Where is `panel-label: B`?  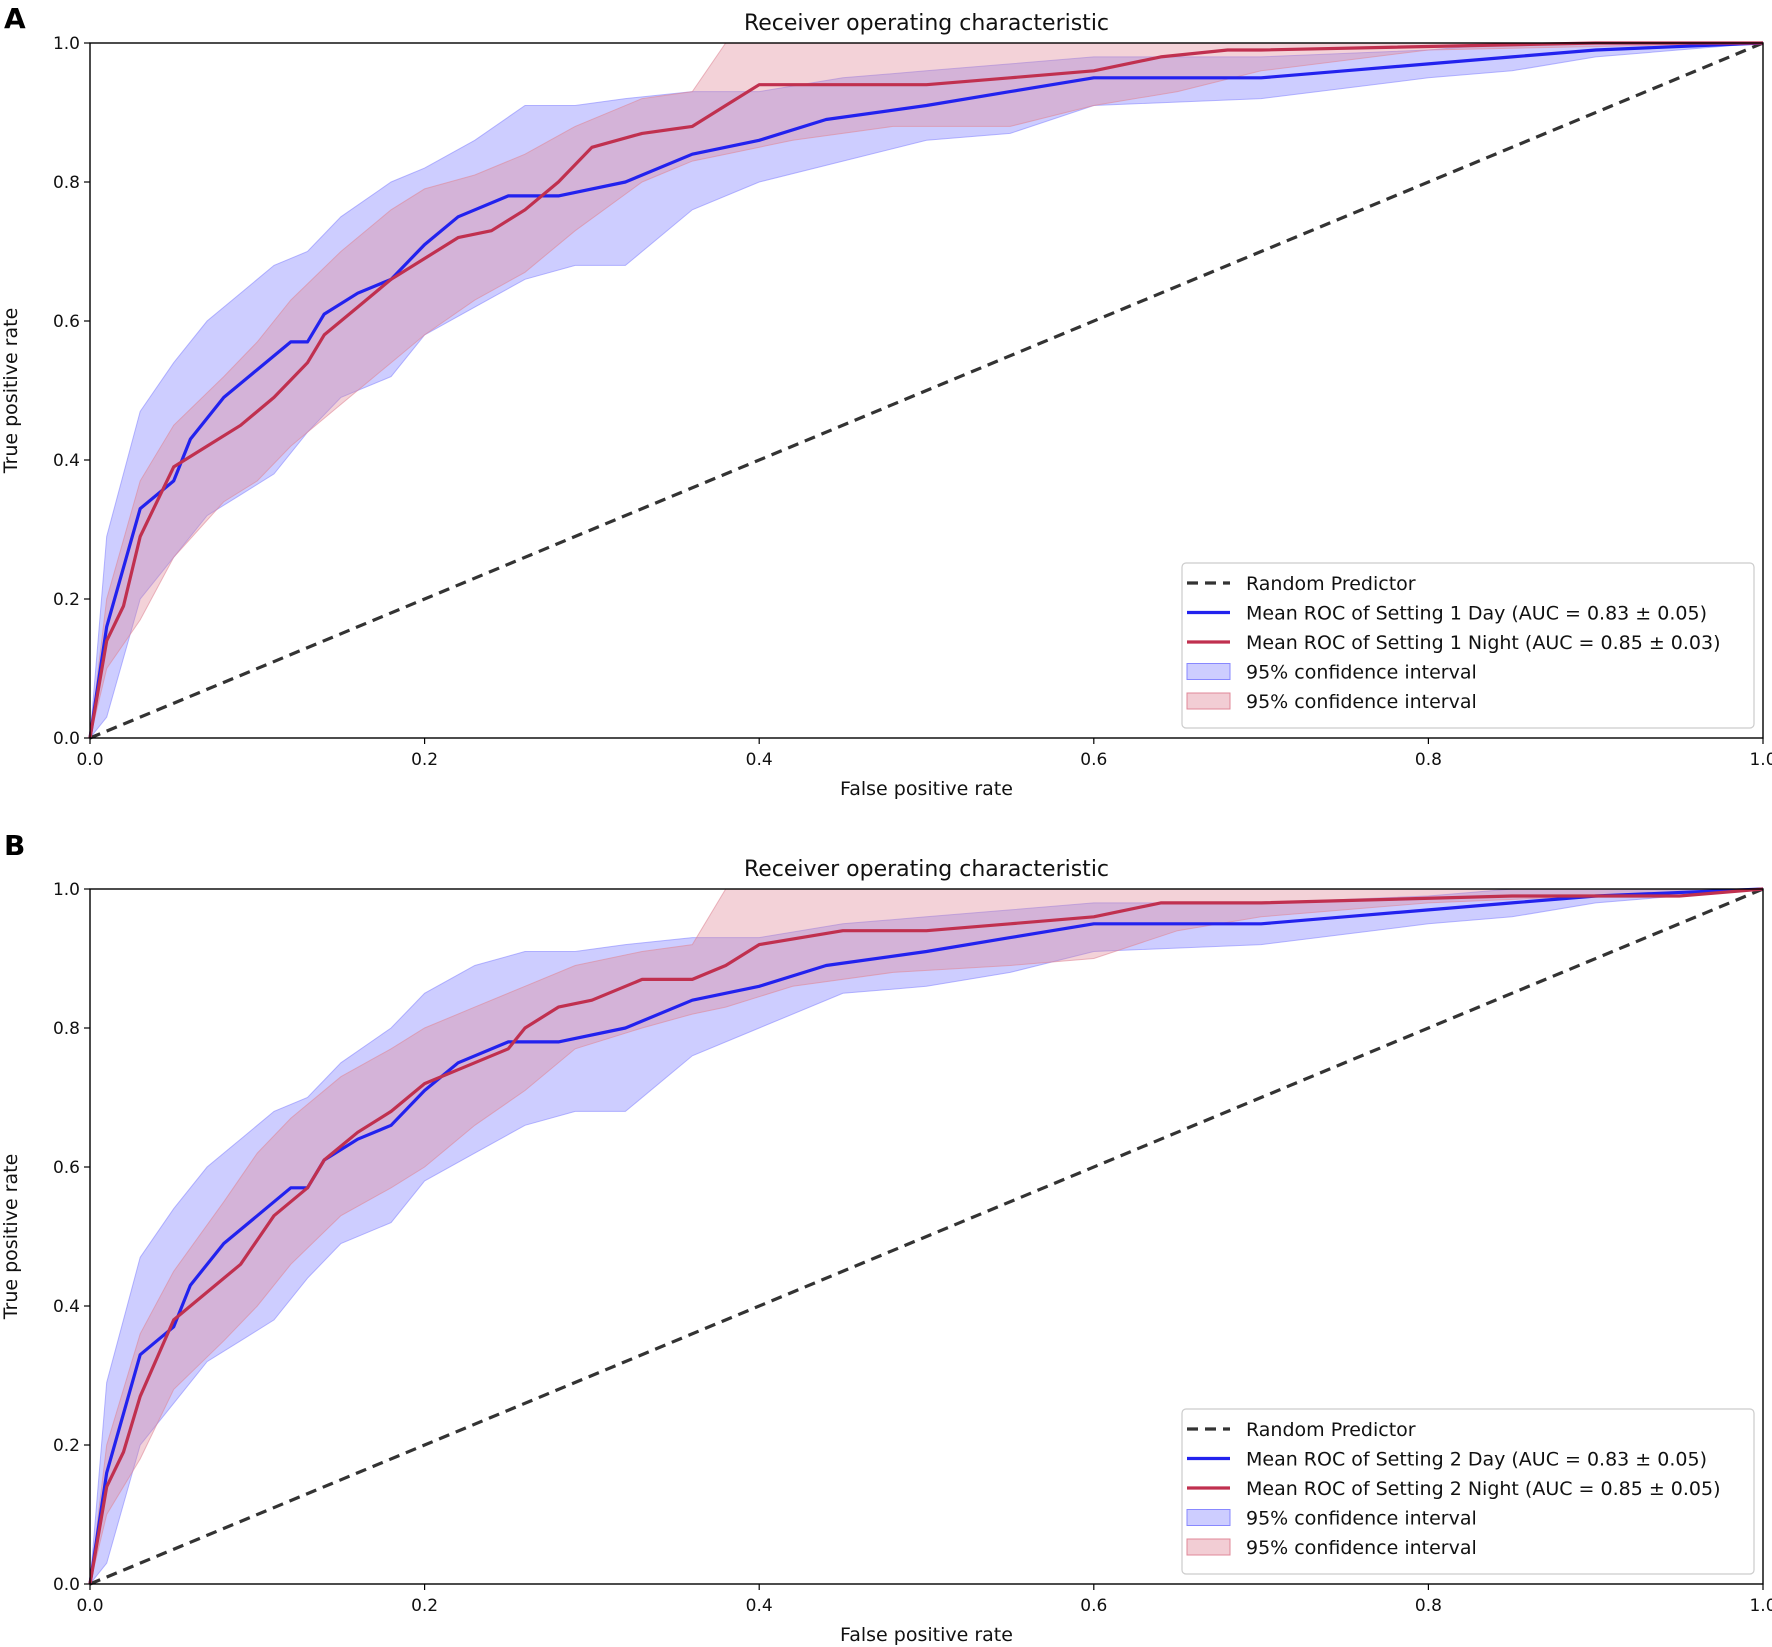
panel-label: B is located at coordinates (14, 845).